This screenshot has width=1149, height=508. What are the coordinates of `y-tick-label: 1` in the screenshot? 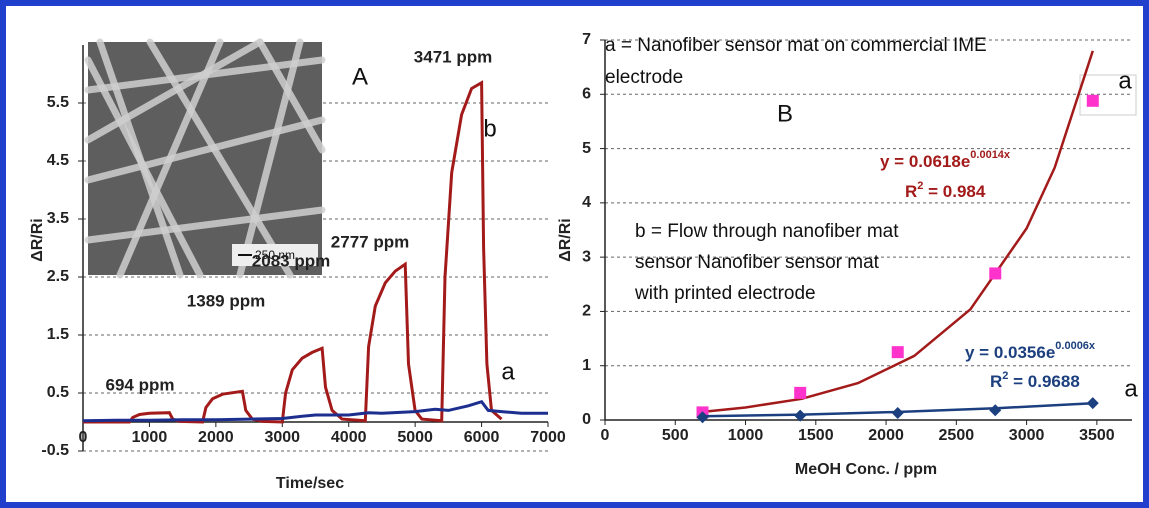 It's located at (586, 365).